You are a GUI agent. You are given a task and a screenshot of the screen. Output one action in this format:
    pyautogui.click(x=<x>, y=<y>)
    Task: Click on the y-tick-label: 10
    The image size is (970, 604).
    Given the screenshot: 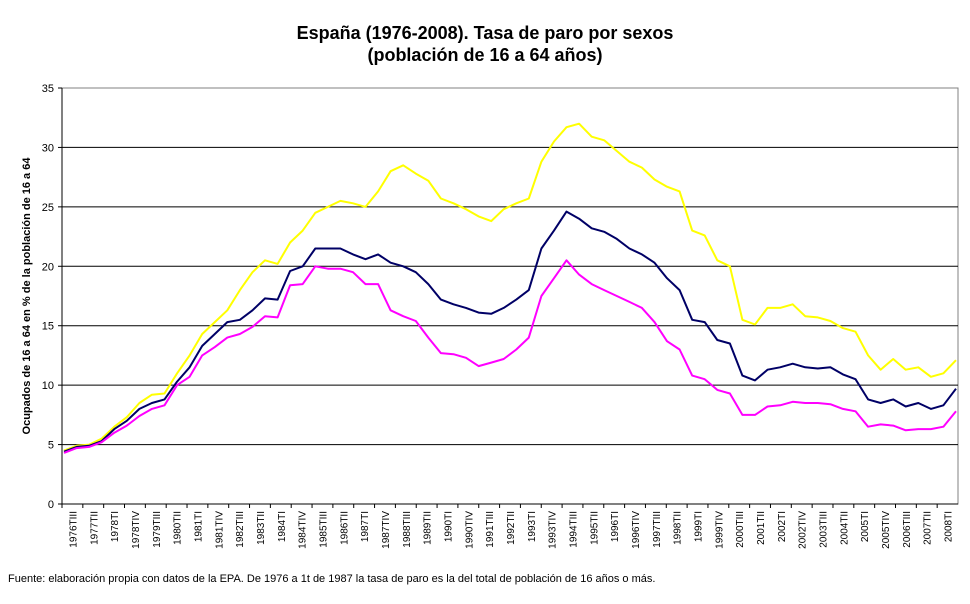 What is the action you would take?
    pyautogui.click(x=48, y=386)
    